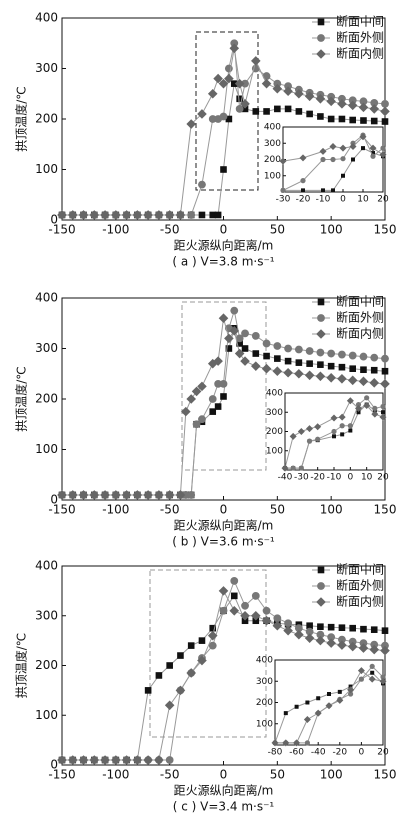 This screenshot has width=419, height=835. What do you see at coordinates (360, 37) in the screenshot?
I see `legend-label: 断面外侧` at bounding box center [360, 37].